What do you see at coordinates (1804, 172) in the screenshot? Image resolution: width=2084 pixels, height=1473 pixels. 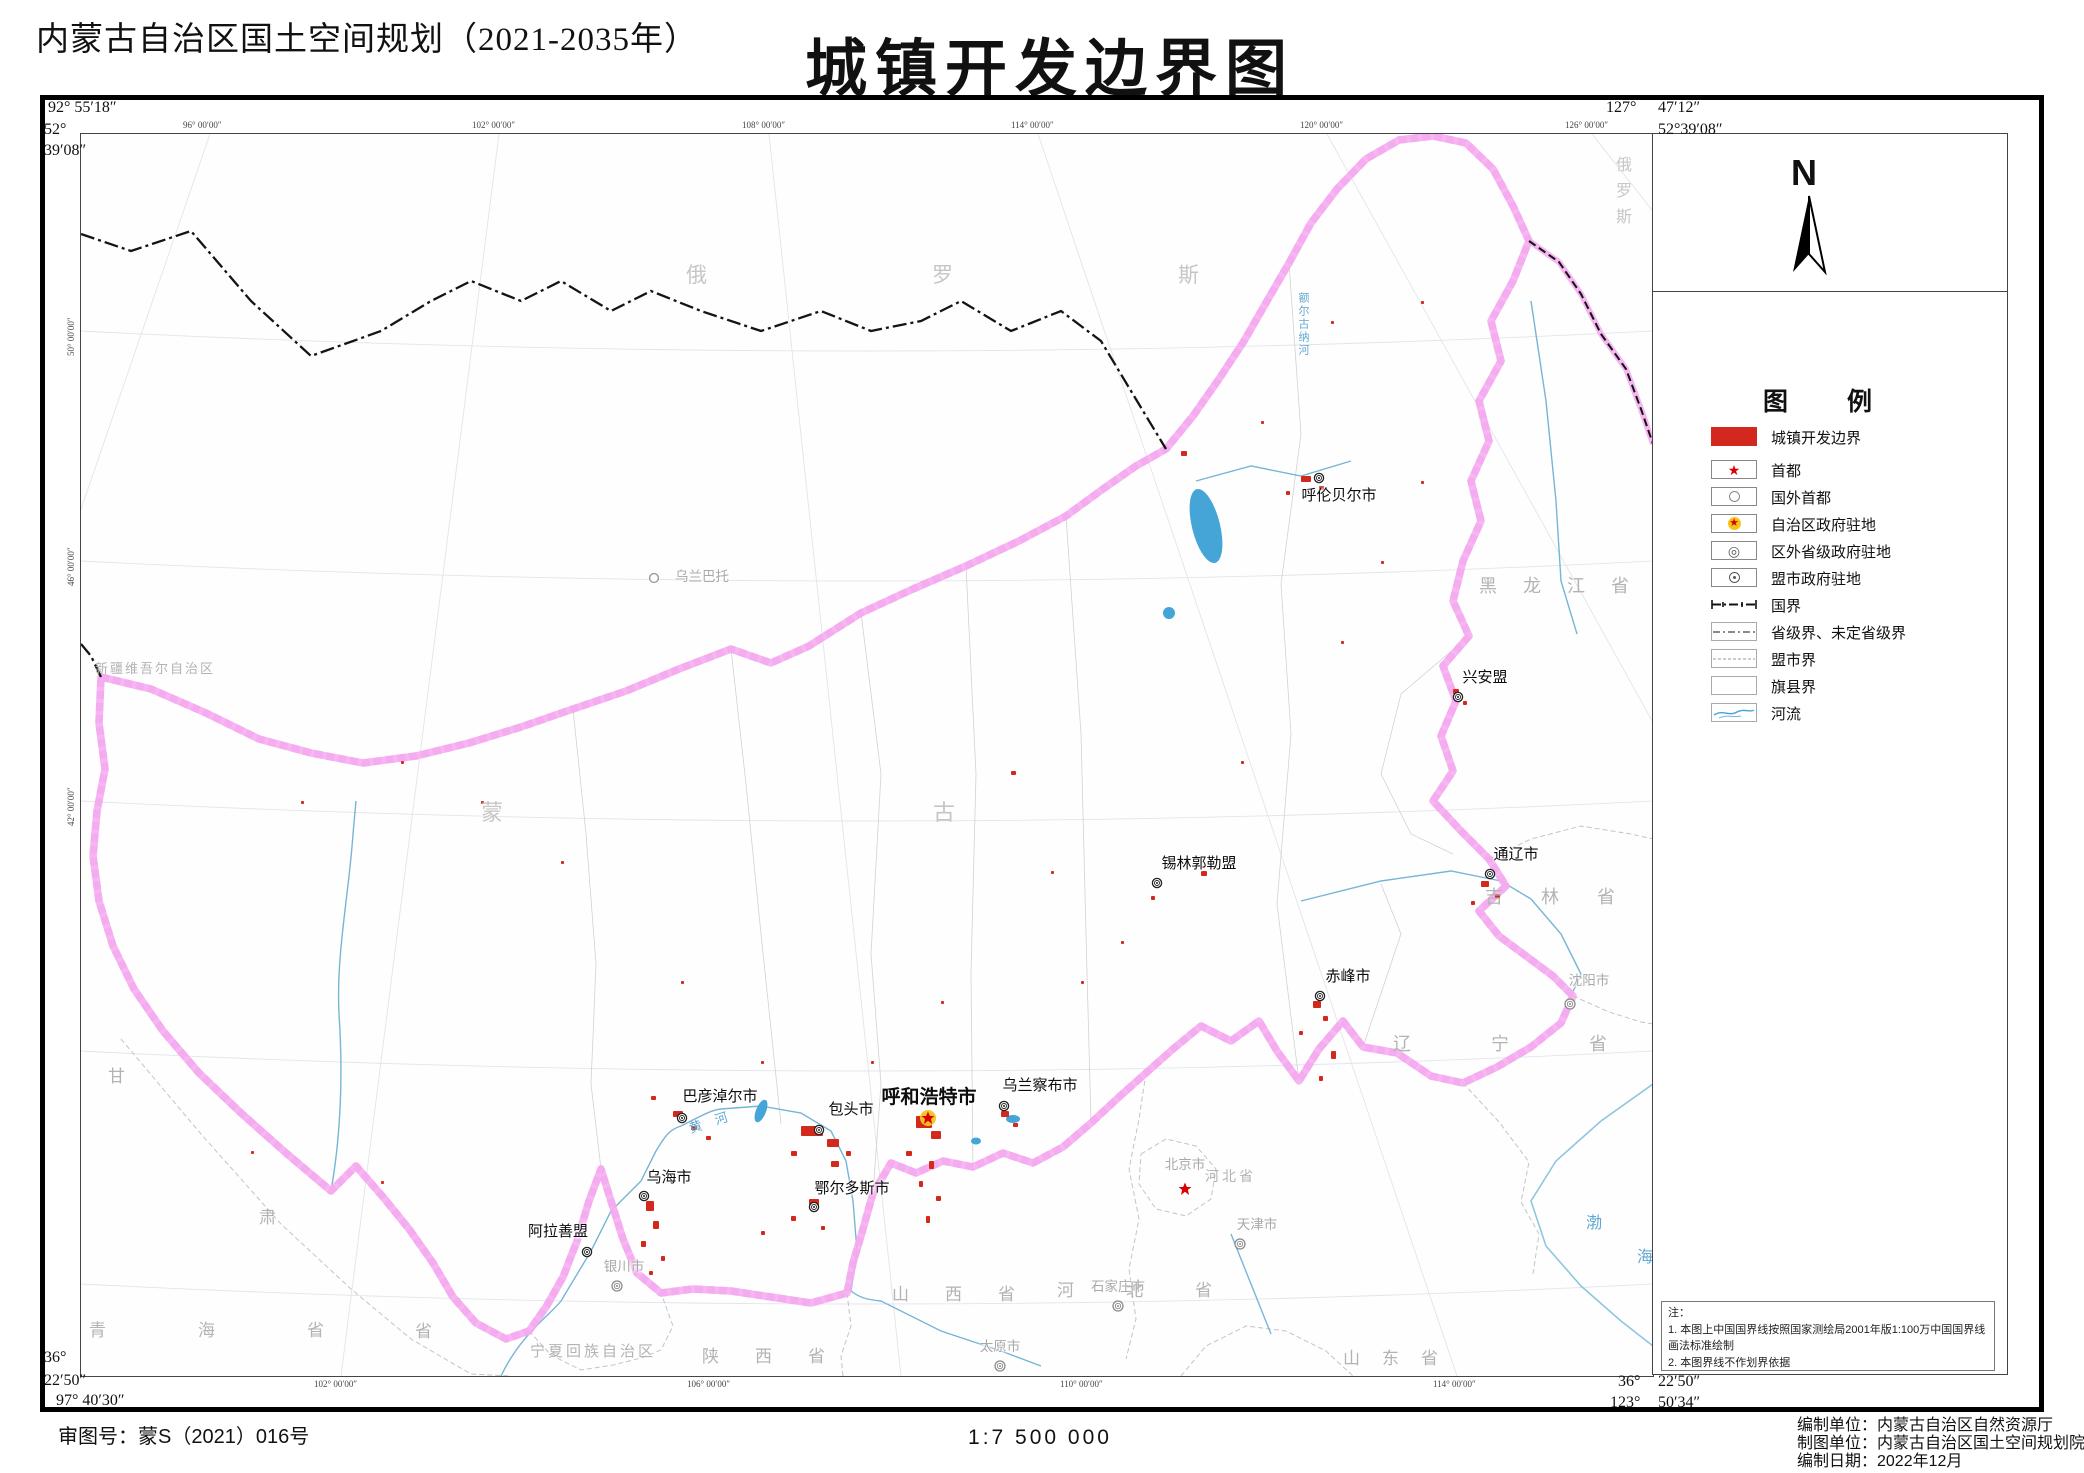 I see `north-label: N` at bounding box center [1804, 172].